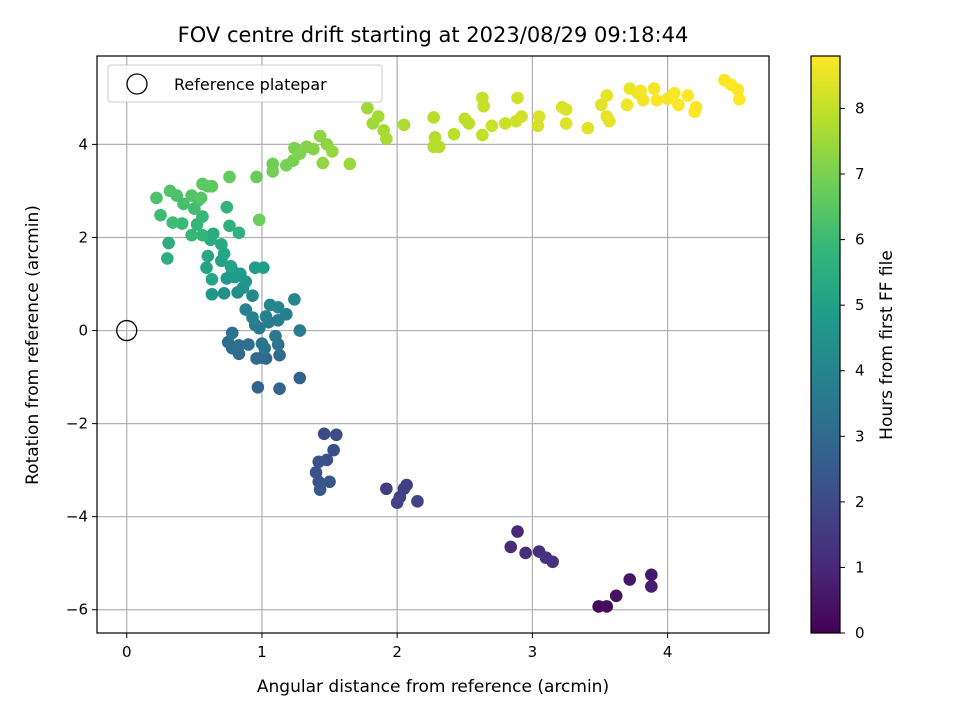 The height and width of the screenshot is (720, 960). I want to click on y-tick-label: 2, so click(83, 237).